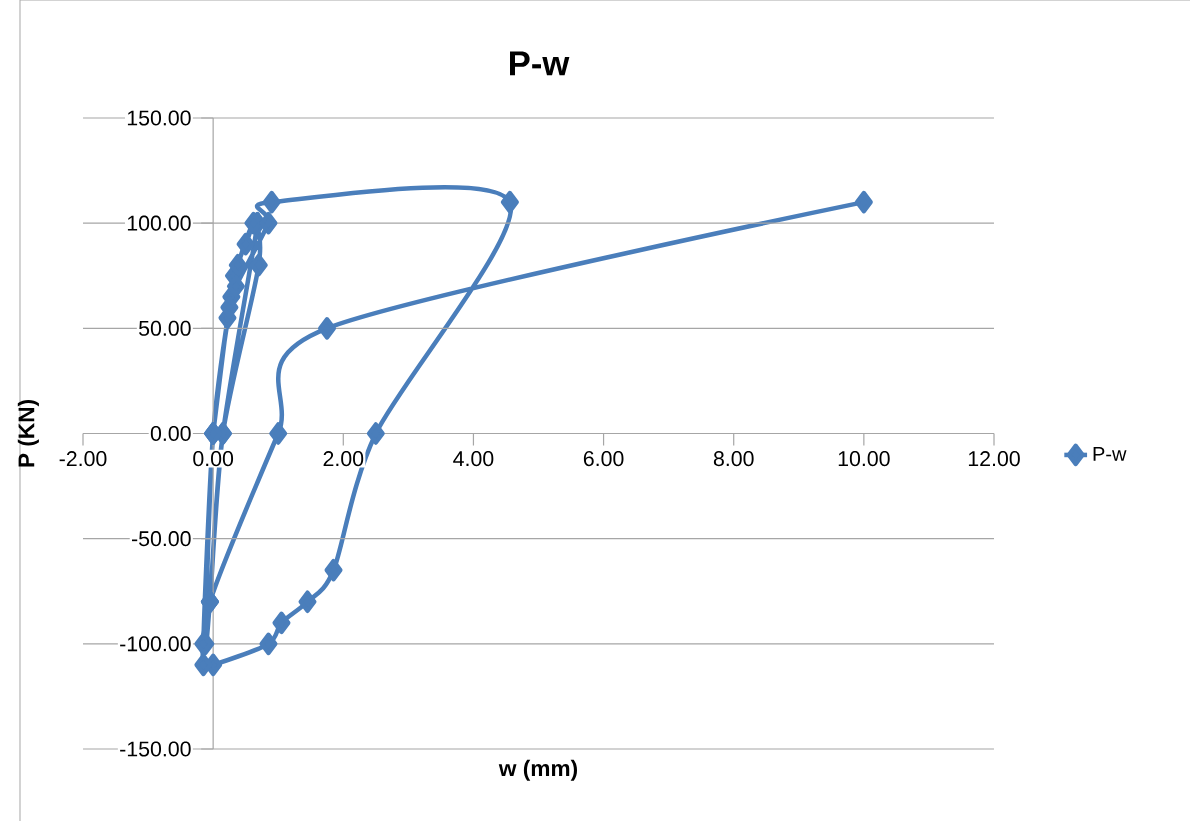 The image size is (1190, 821). Describe the element at coordinates (83, 459) in the screenshot. I see `x-tick-label: -2.00` at that location.